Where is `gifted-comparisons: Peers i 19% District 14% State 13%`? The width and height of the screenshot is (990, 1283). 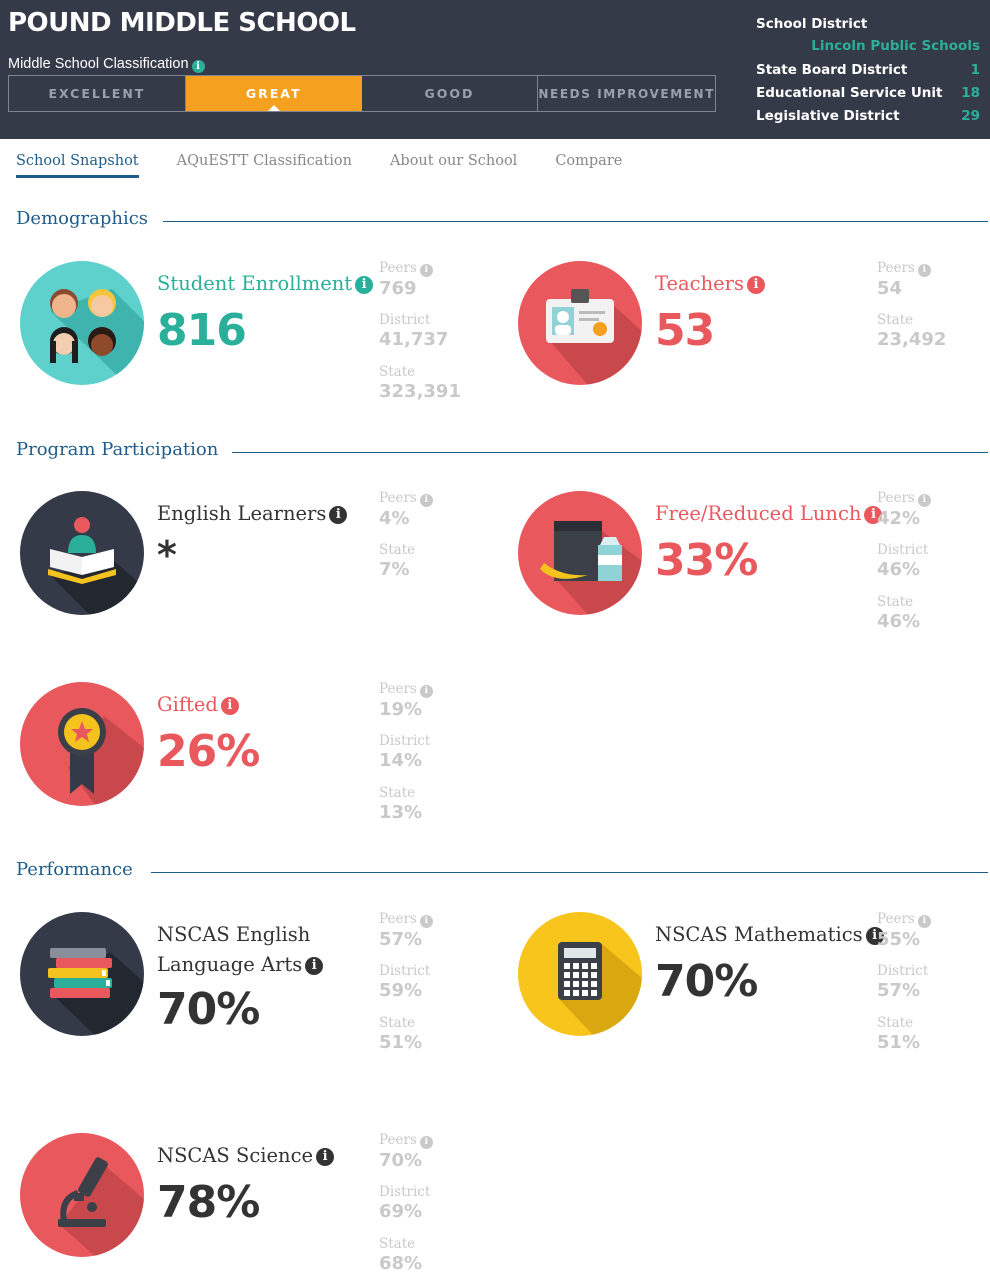 gifted-comparisons: Peers i 19% District 14% State 13% is located at coordinates (406, 759).